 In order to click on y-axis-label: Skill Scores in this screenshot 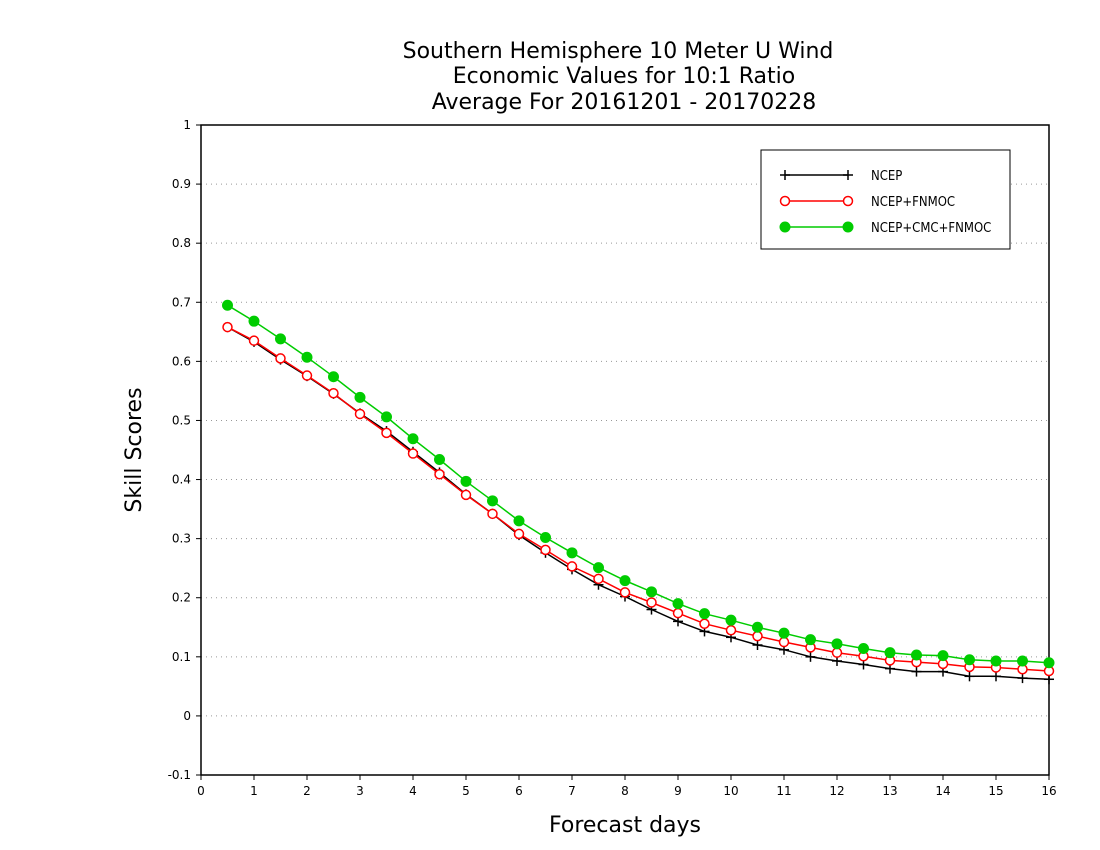, I will do `click(134, 449)`.